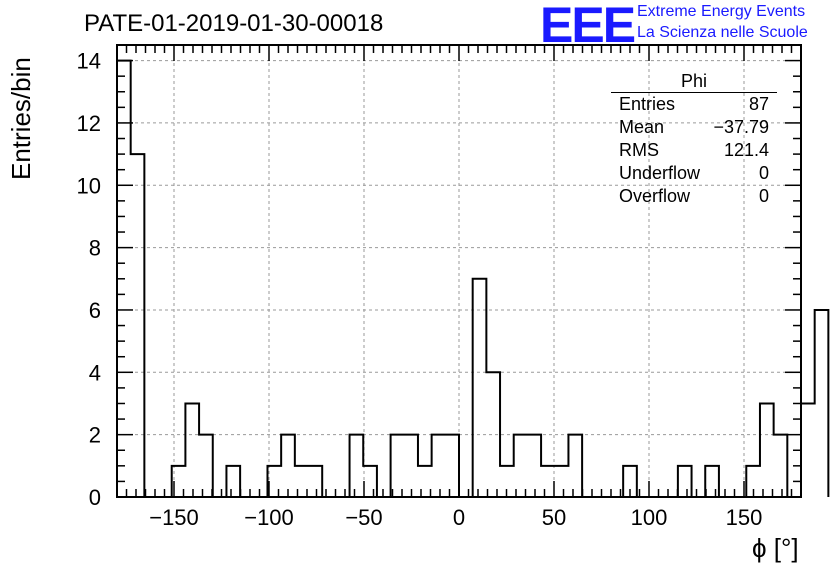 Image resolution: width=836 pixels, height=572 pixels. Describe the element at coordinates (655, 196) in the screenshot. I see `stats-label: Overflow` at that location.